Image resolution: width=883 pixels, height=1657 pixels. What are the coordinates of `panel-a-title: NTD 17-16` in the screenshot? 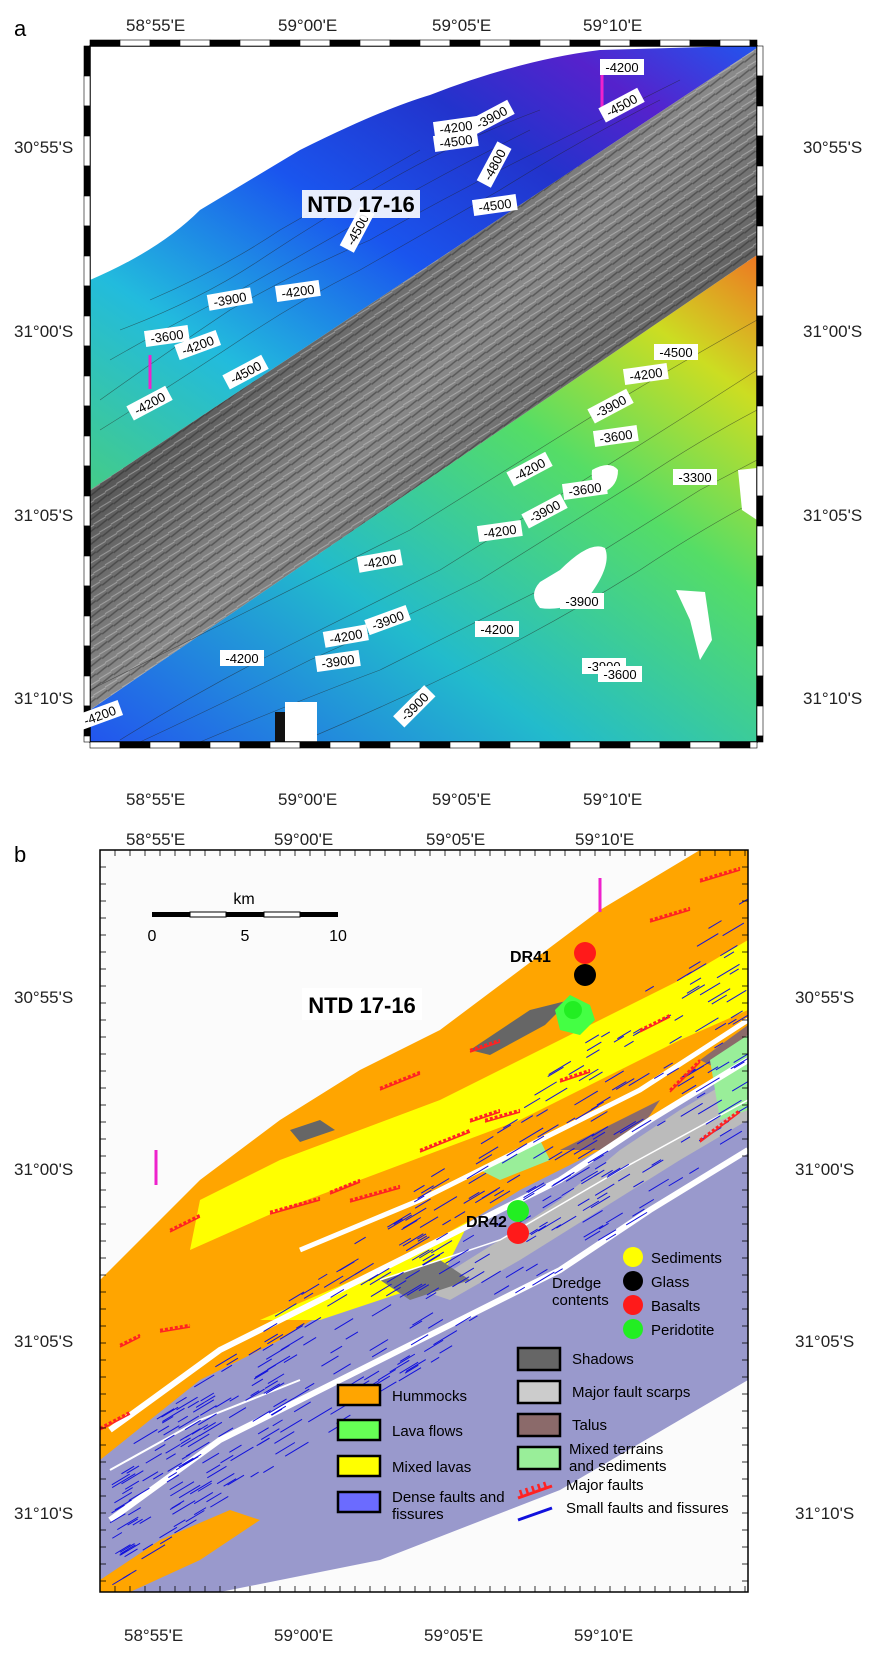 It's located at (361, 204).